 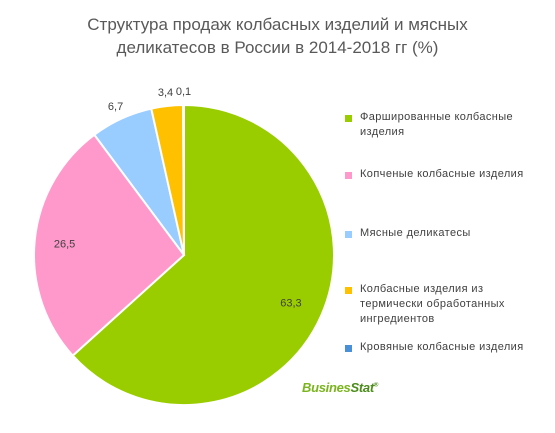 What do you see at coordinates (64, 244) in the screenshot?
I see `value-label-smoked: 26,5` at bounding box center [64, 244].